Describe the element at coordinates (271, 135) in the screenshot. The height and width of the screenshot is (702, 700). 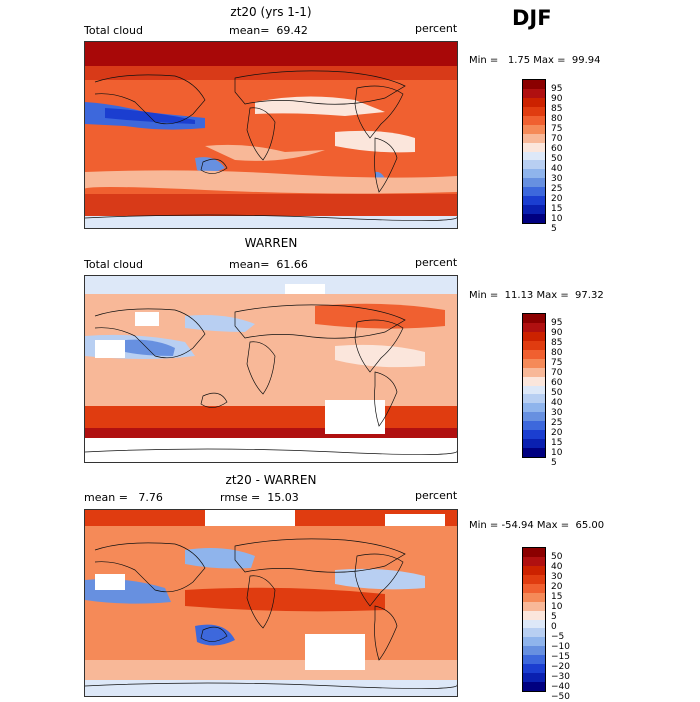
I see `panel-1-map` at that location.